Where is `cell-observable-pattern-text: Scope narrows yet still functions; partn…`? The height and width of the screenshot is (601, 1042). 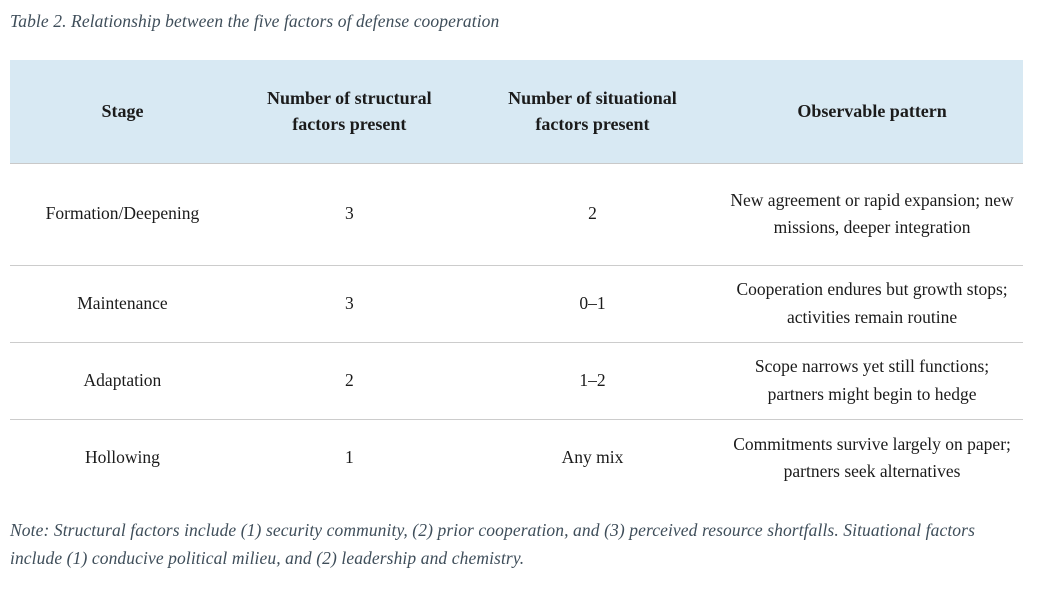 cell-observable-pattern-text: Scope narrows yet still functions; partn… is located at coordinates (872, 380).